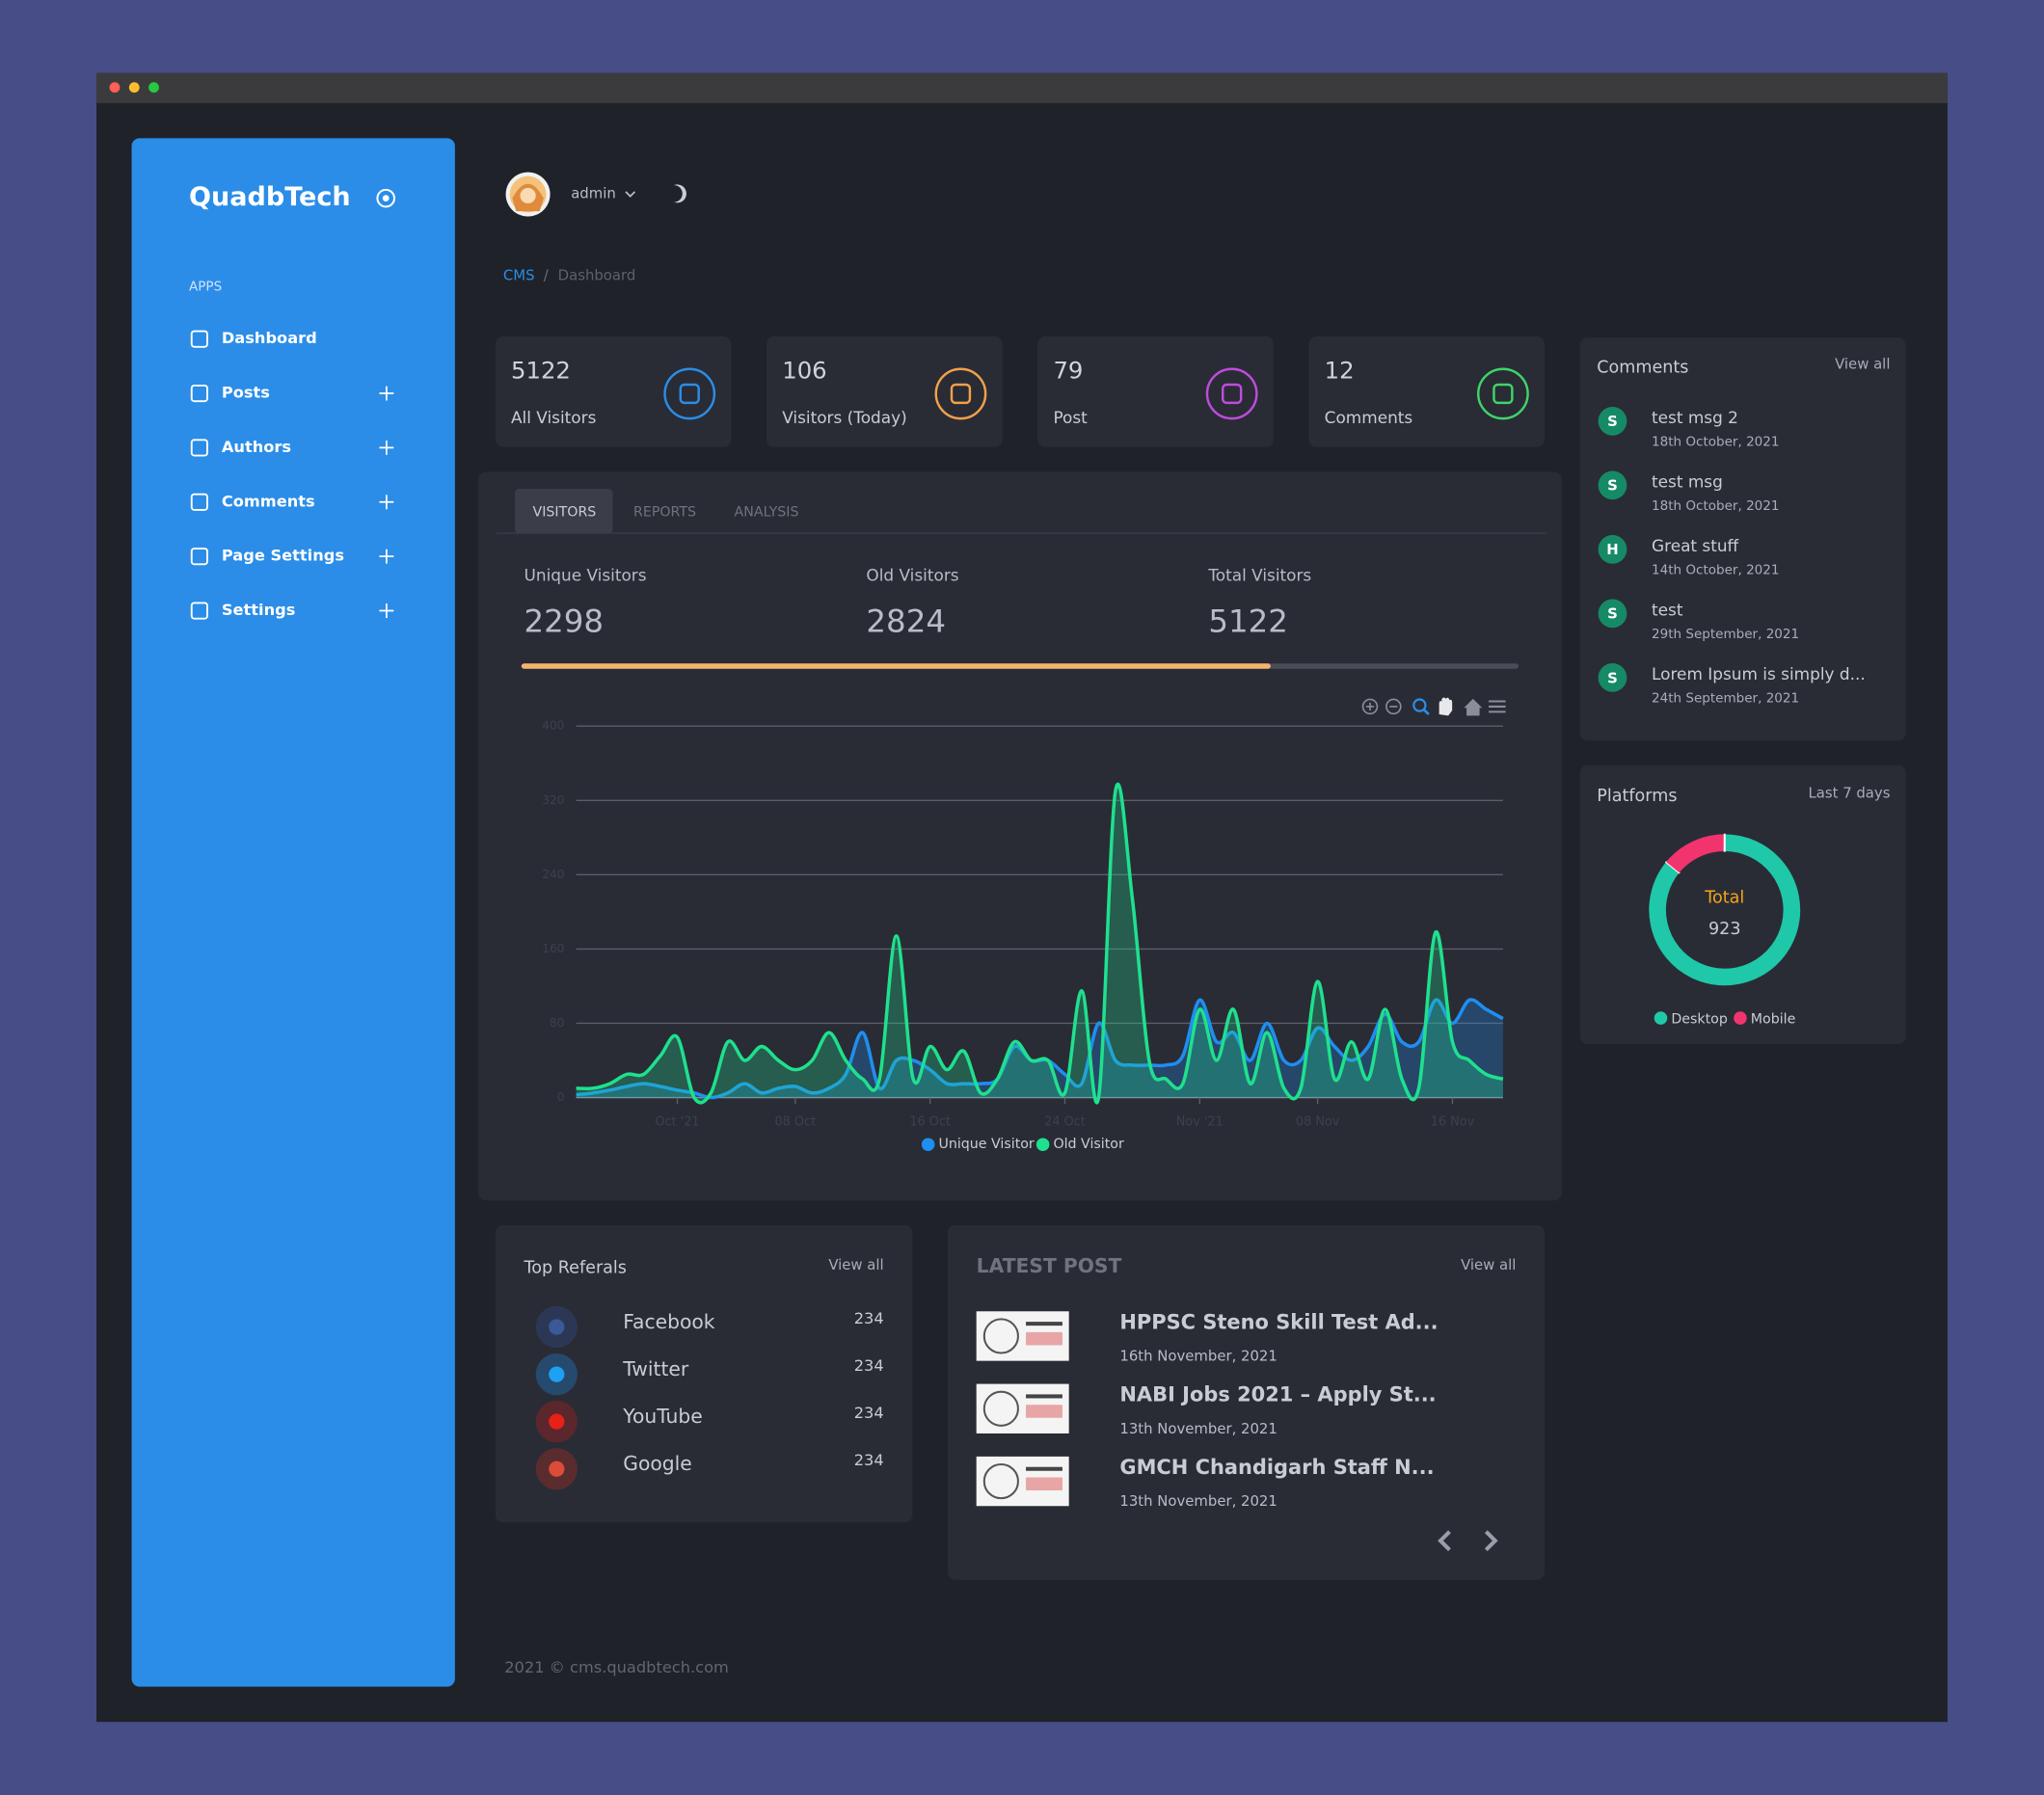 This screenshot has width=2044, height=1795. Describe the element at coordinates (1200, 1122) in the screenshot. I see `x-tick-label: Nov '21` at that location.